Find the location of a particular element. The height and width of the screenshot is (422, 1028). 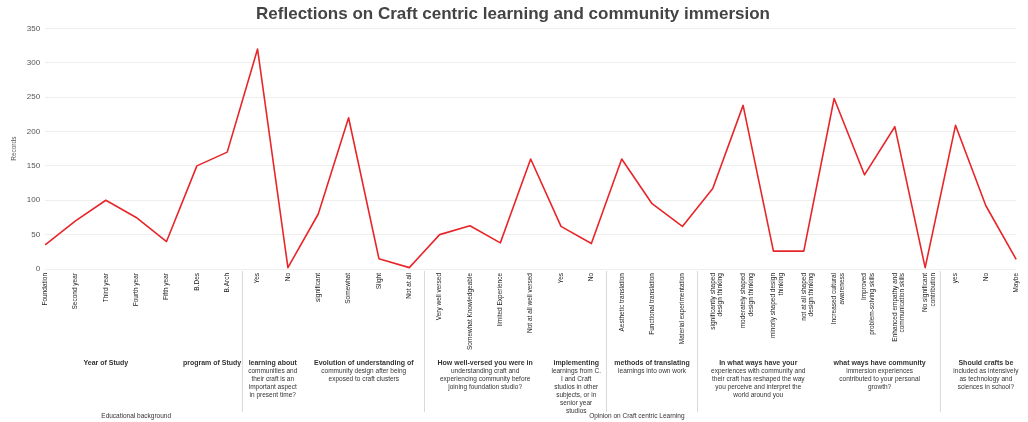

y-tick-label: 50 is located at coordinates (36, 234).